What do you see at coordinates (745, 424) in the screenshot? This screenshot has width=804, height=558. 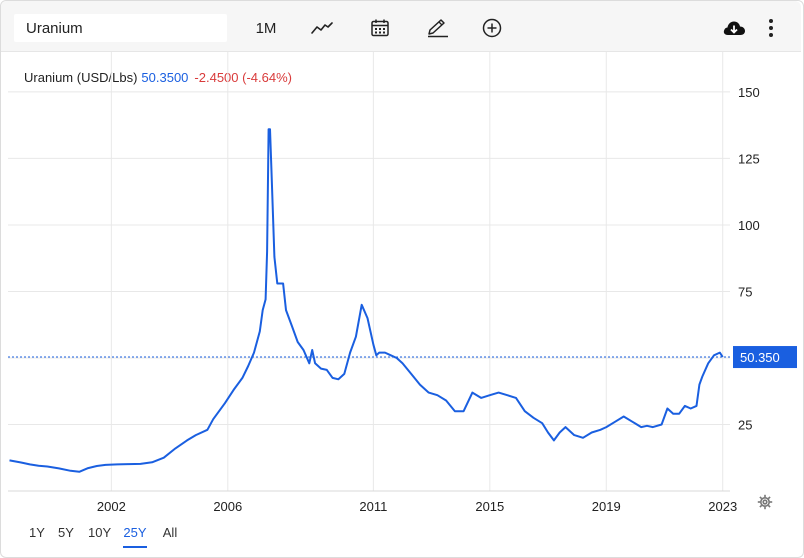 I see `y-tick-label: 25` at bounding box center [745, 424].